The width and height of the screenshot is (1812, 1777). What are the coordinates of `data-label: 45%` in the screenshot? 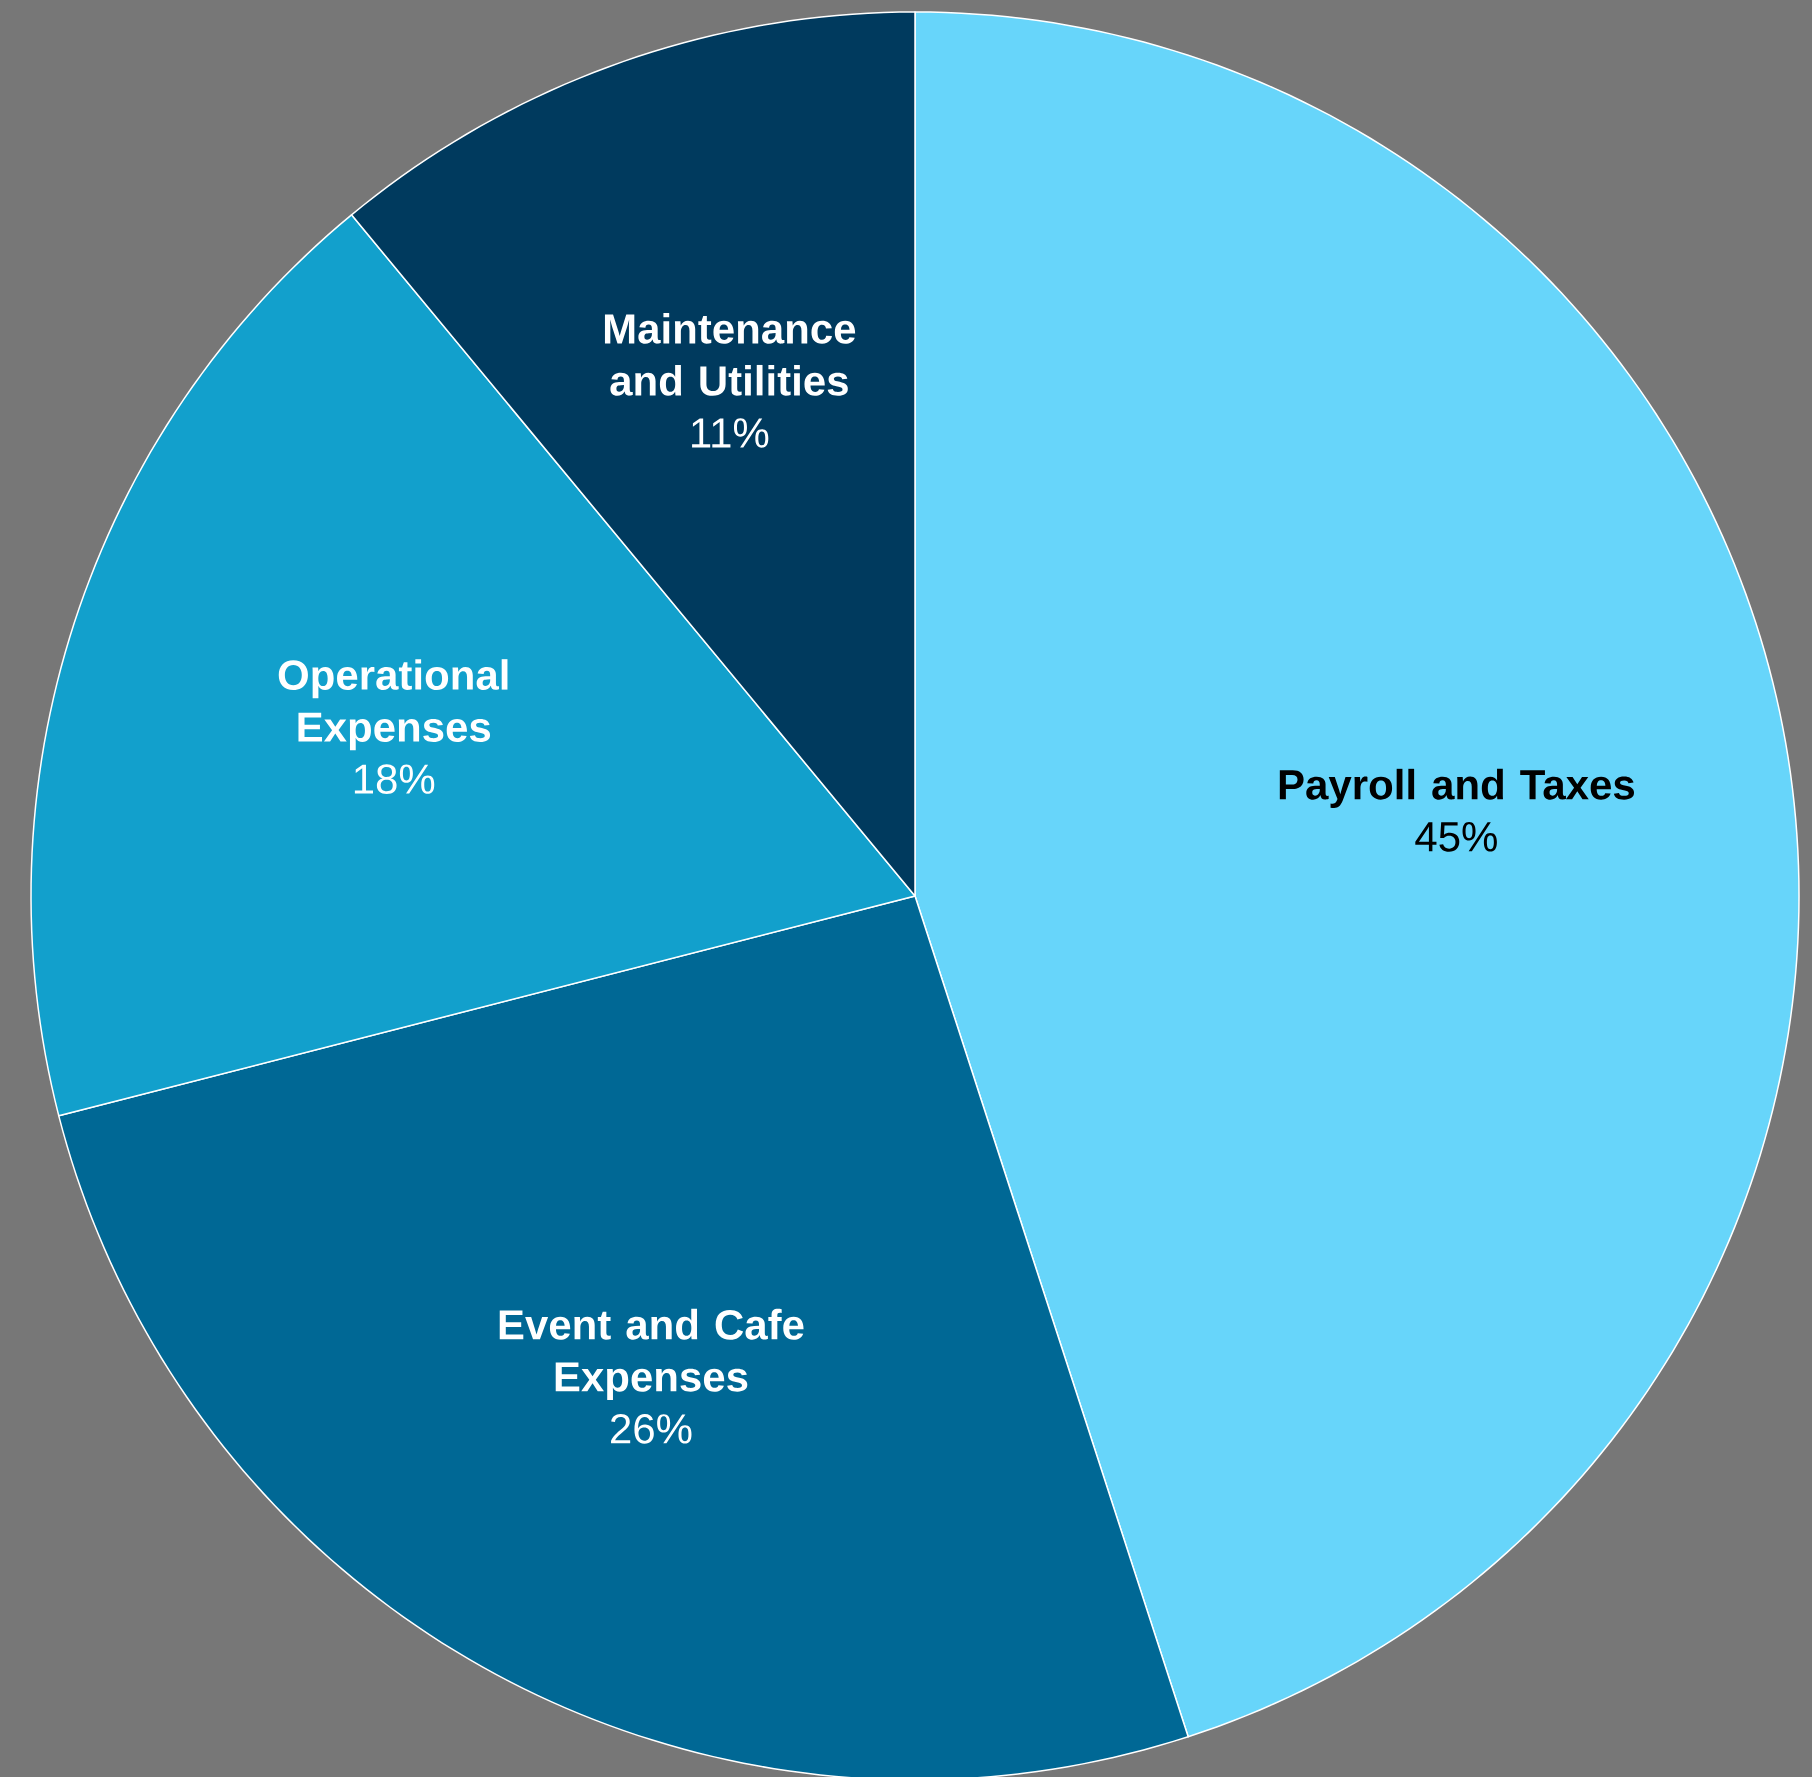 It's located at (1456, 837).